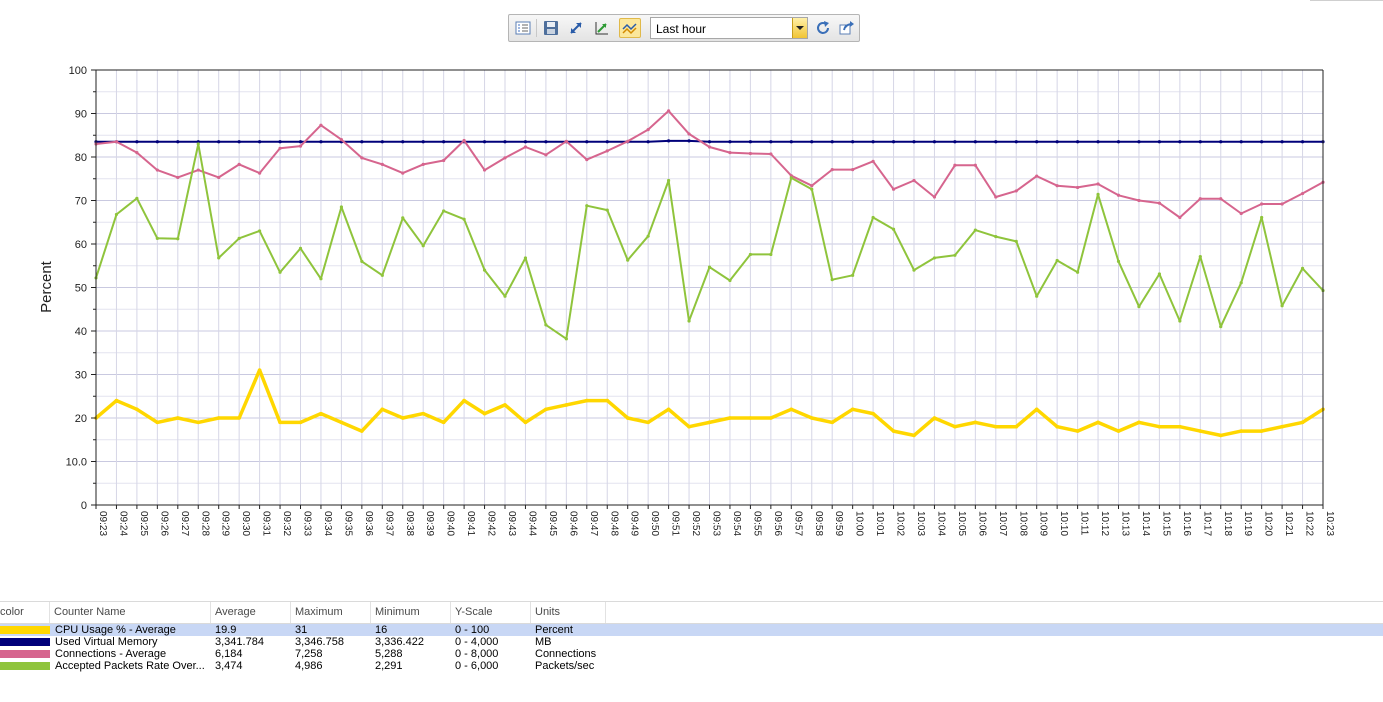 The width and height of the screenshot is (1383, 702). I want to click on x-tick-label: 09:47, so click(593, 523).